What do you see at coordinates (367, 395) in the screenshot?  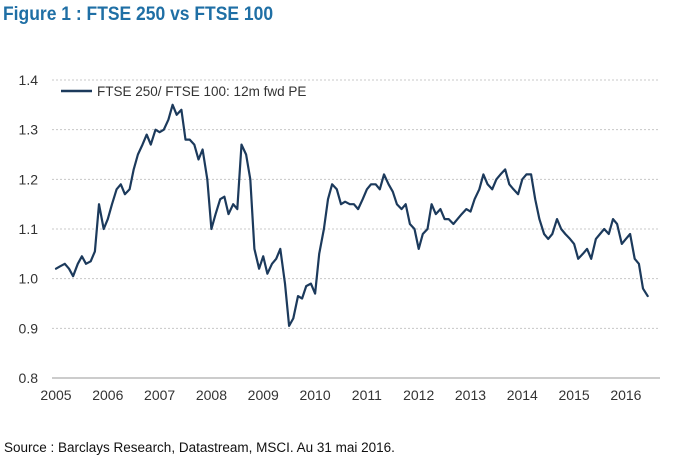 I see `x-tick-label: 2011` at bounding box center [367, 395].